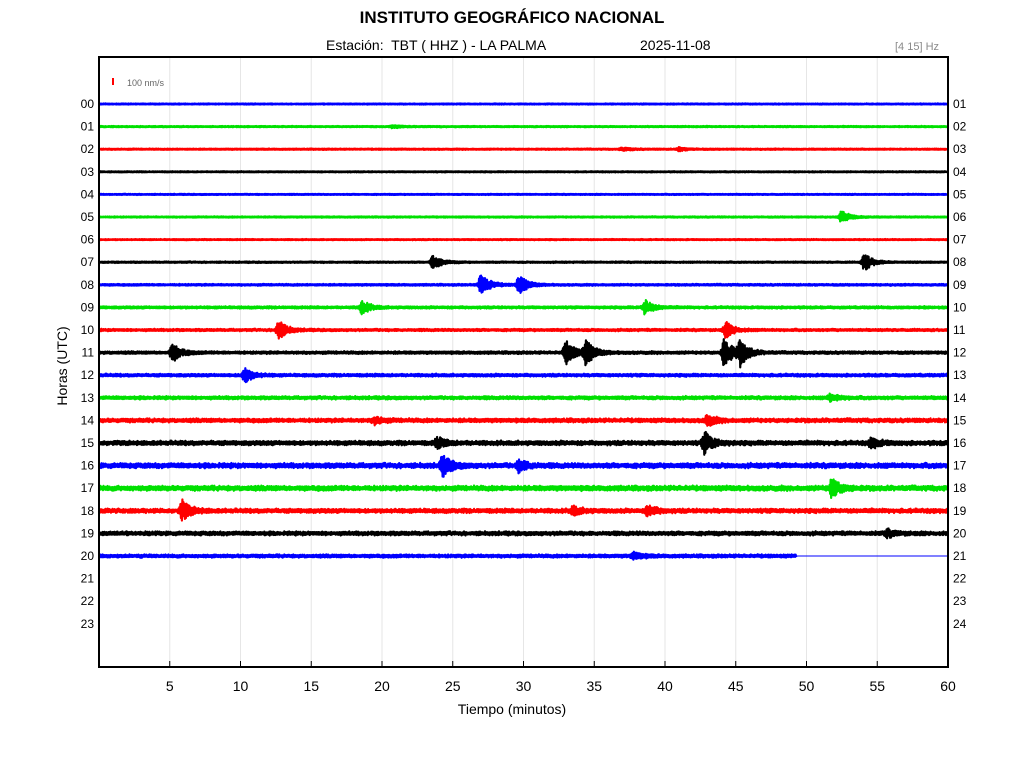 The height and width of the screenshot is (768, 1024). Describe the element at coordinates (88, 104) in the screenshot. I see `hour-label-left-00: 00` at that location.